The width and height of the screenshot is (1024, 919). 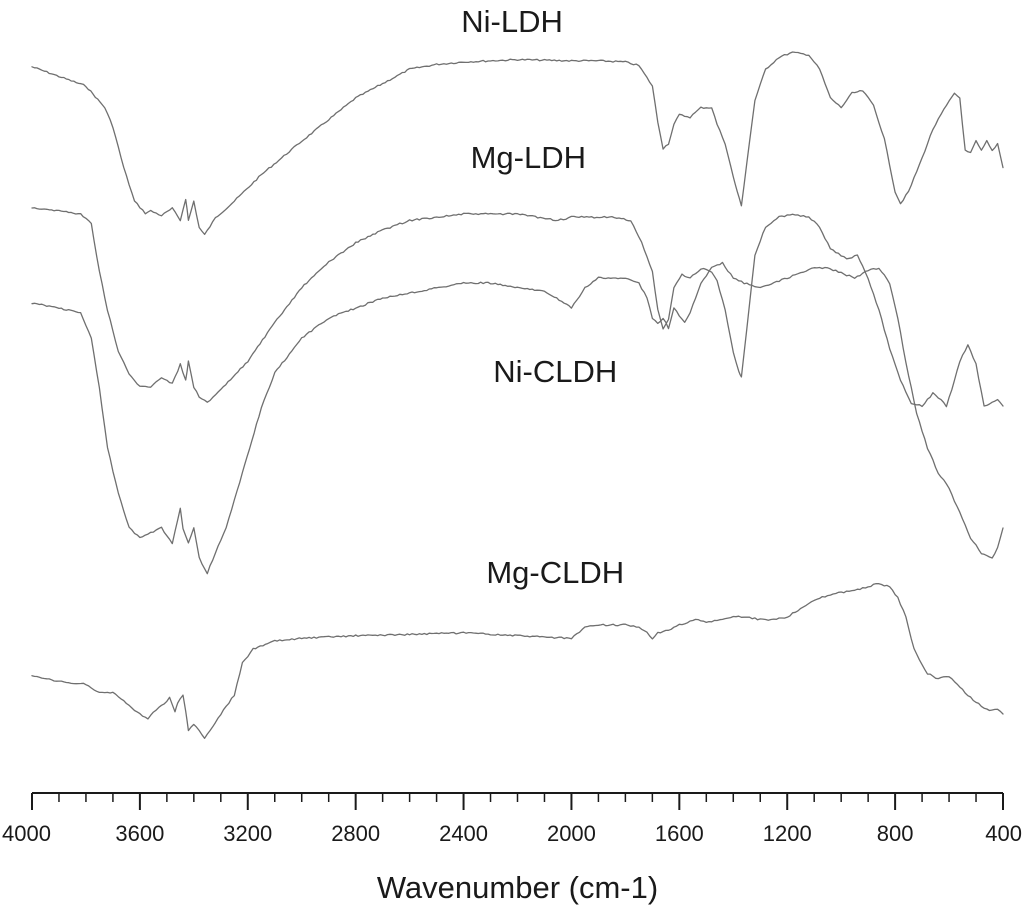 What do you see at coordinates (26, 833) in the screenshot?
I see `x-tick-label: 4000` at bounding box center [26, 833].